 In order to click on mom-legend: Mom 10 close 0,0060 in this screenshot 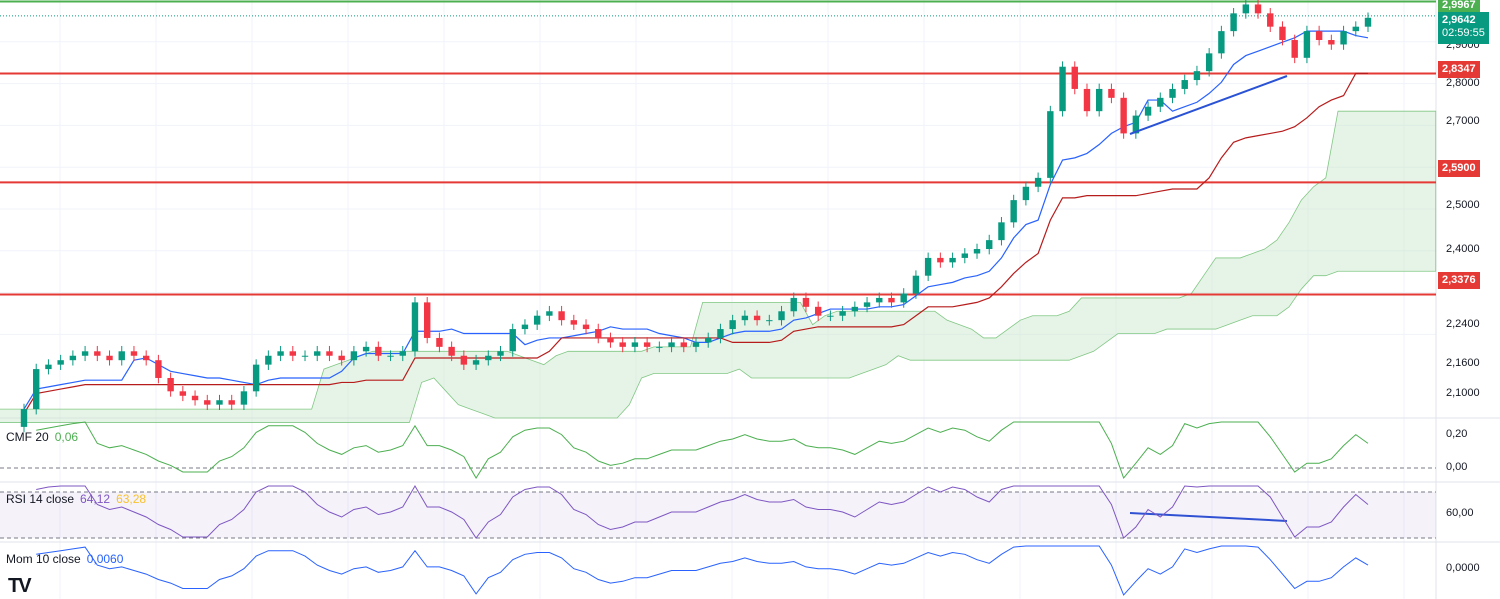, I will do `click(67, 559)`.